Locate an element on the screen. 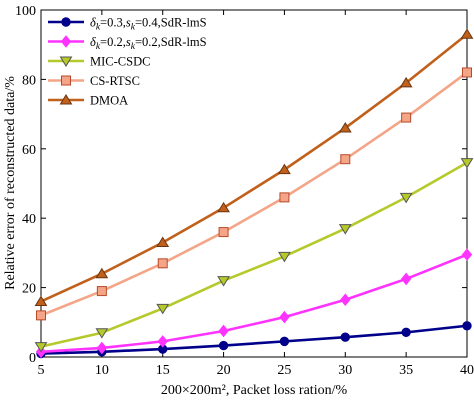 The height and width of the screenshot is (402, 474). x-tick-label: 30 is located at coordinates (345, 370).